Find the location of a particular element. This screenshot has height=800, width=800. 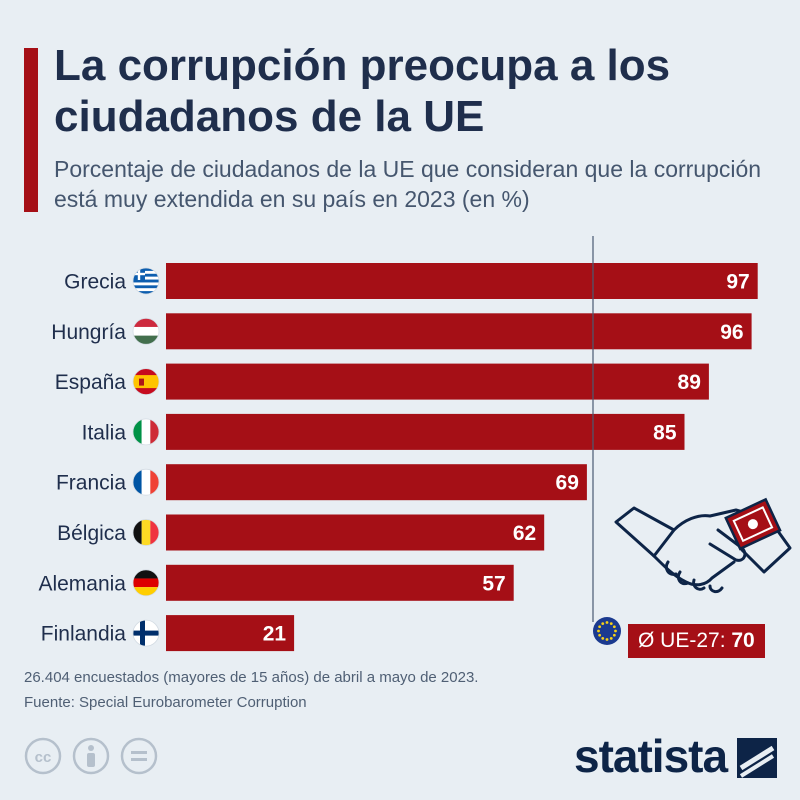

statista-logo-icon is located at coordinates (757, 758).